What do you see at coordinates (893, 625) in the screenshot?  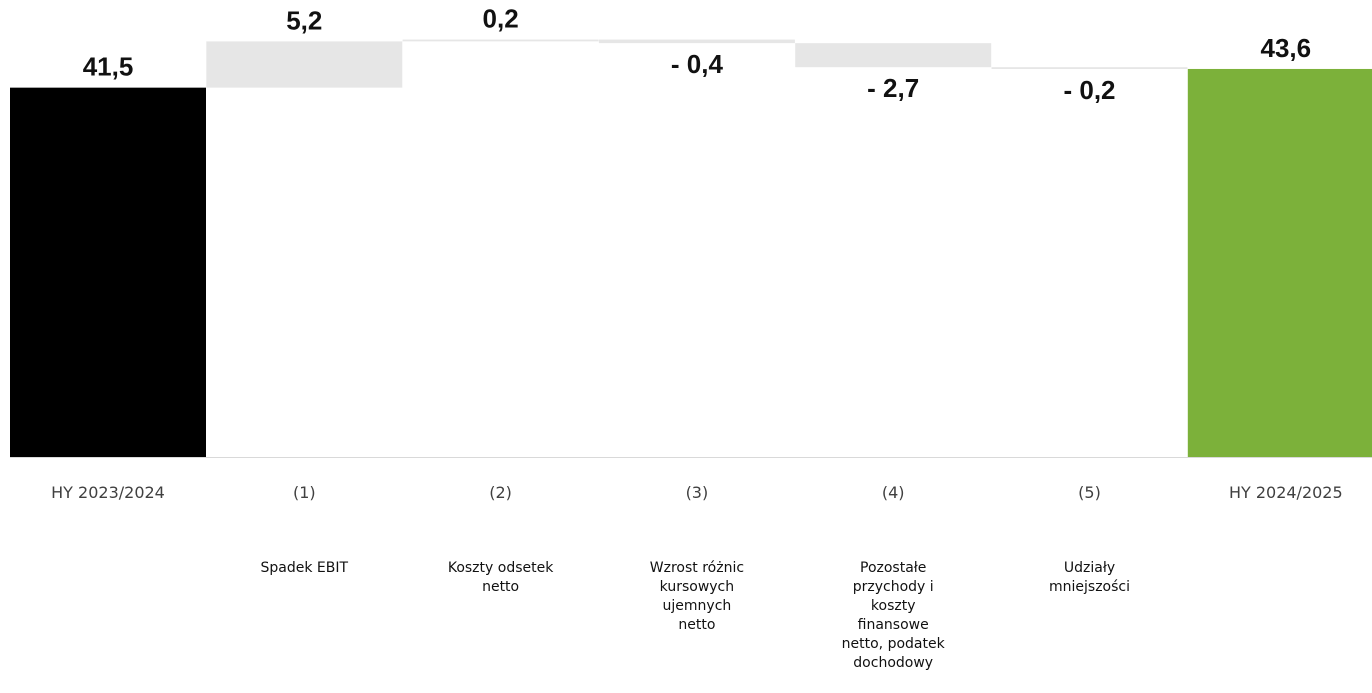 I see `description-label-5-line-4: finansowe` at bounding box center [893, 625].